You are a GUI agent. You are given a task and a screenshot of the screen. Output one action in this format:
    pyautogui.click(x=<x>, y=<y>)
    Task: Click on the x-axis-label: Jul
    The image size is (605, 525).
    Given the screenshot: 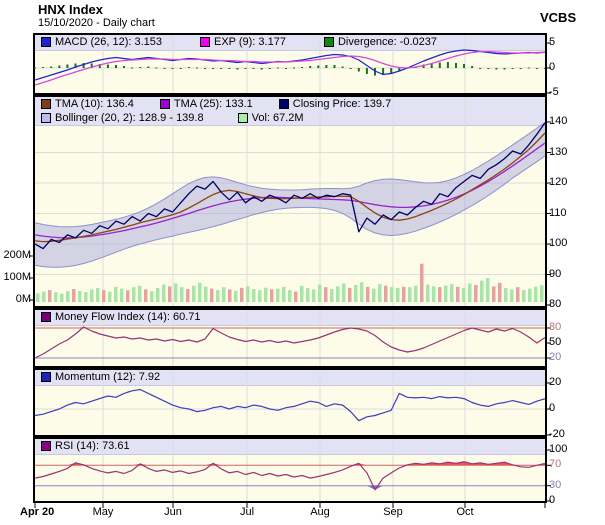 What is the action you would take?
    pyautogui.click(x=247, y=512)
    